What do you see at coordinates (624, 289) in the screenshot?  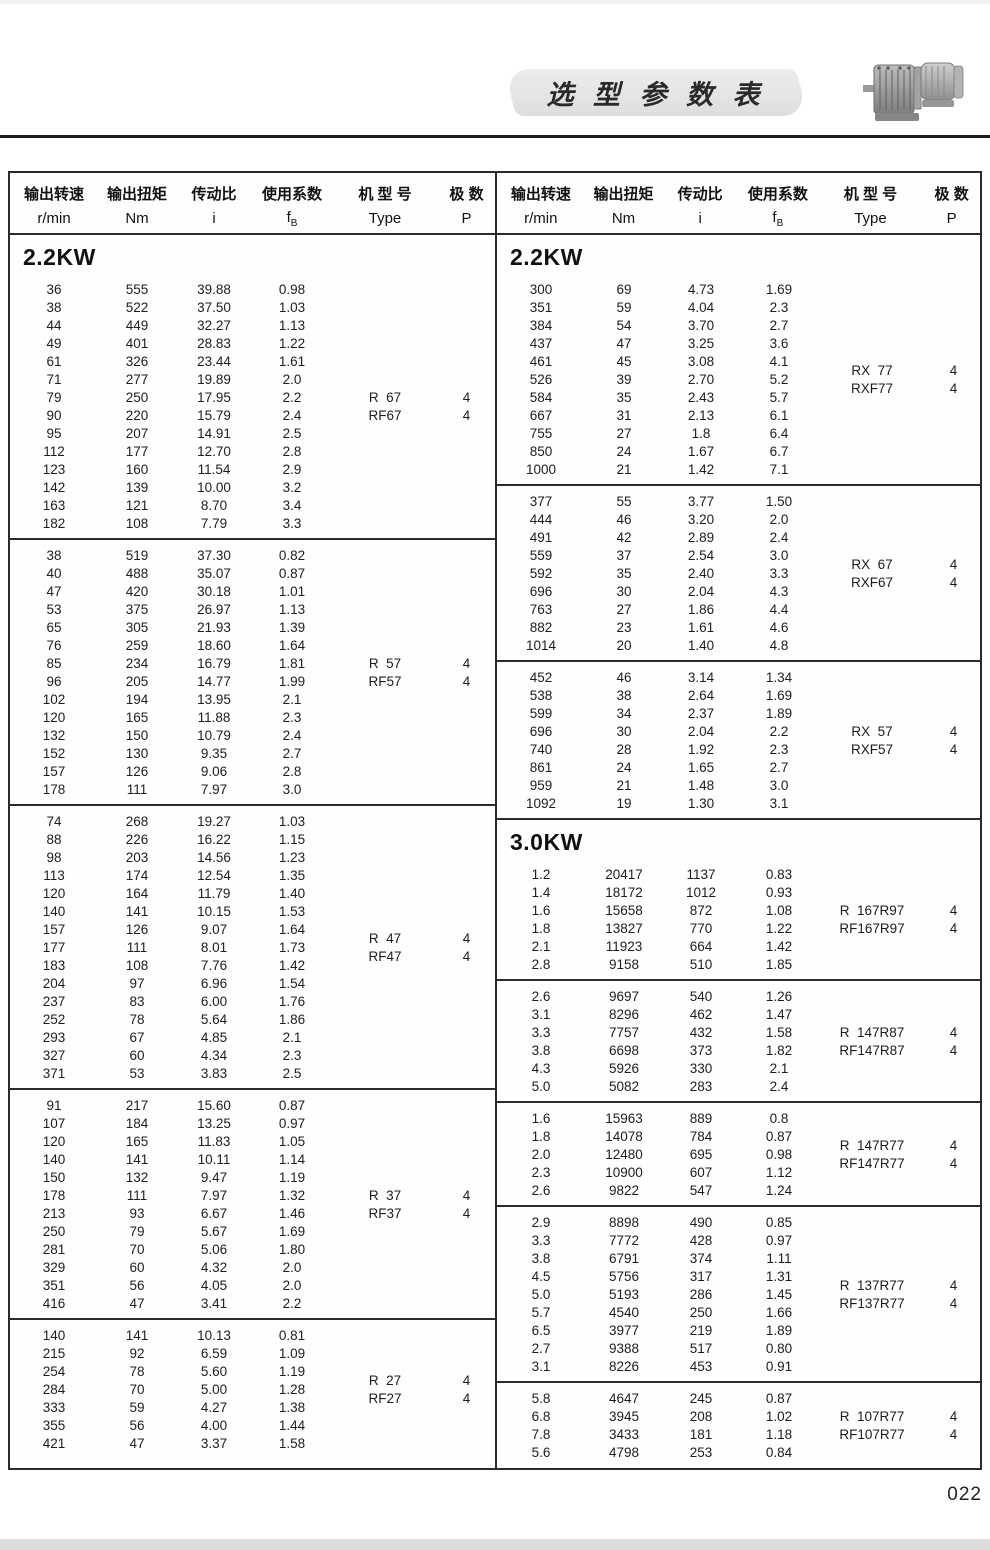 I see `table-cell: 69` at bounding box center [624, 289].